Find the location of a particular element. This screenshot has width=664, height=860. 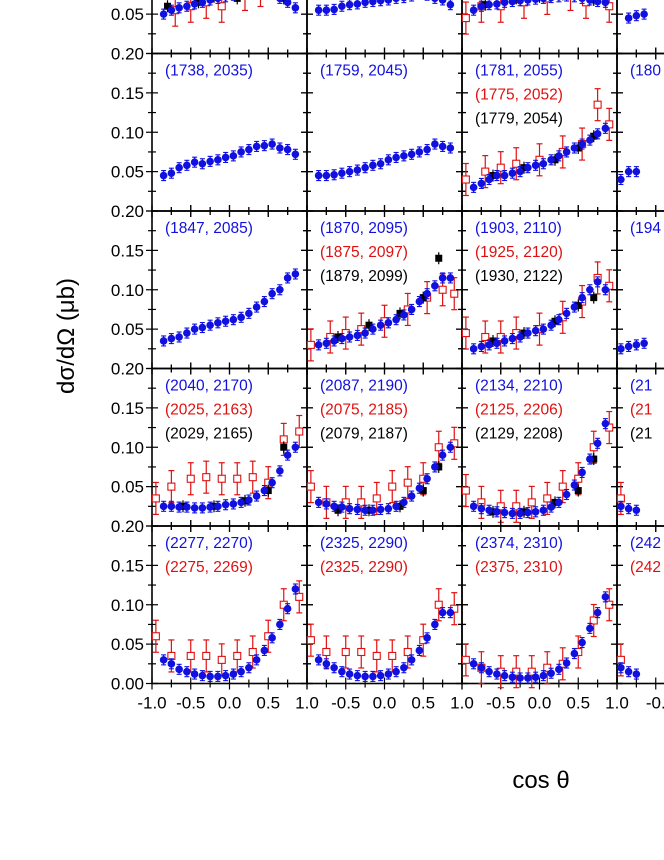

panel-r2-c1: (1870, 2095) (1875, 2097) (1879, 2099) is located at coordinates (384, 290).